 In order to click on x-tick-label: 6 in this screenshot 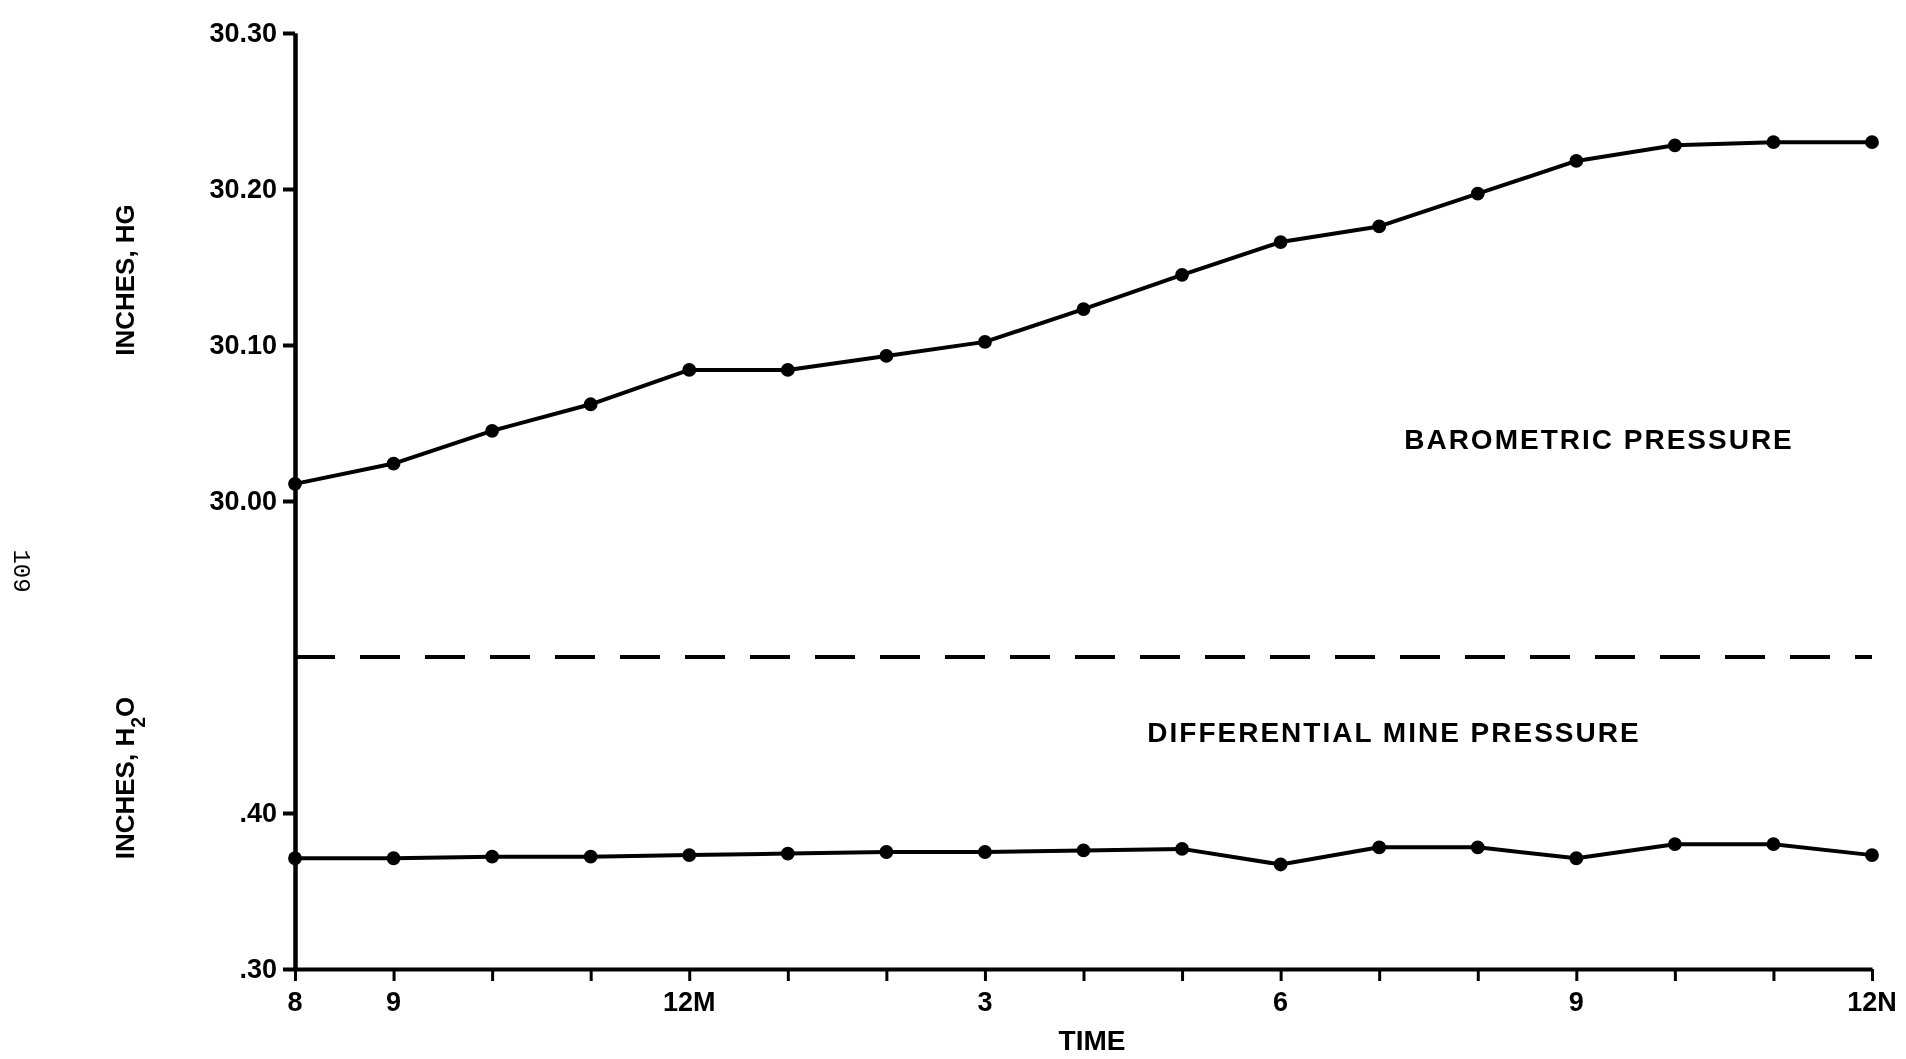, I will do `click(1281, 1002)`.